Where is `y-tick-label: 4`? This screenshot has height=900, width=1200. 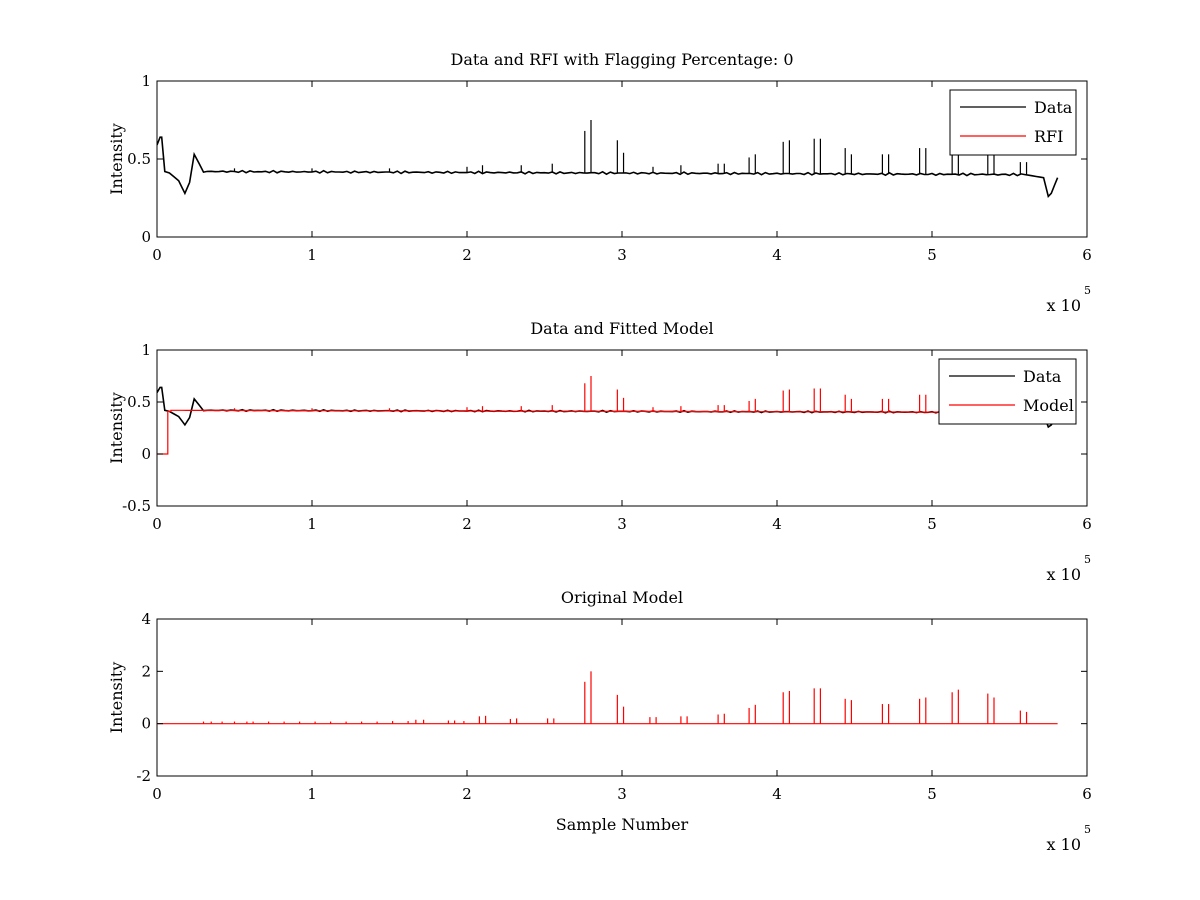 y-tick-label: 4 is located at coordinates (146, 619).